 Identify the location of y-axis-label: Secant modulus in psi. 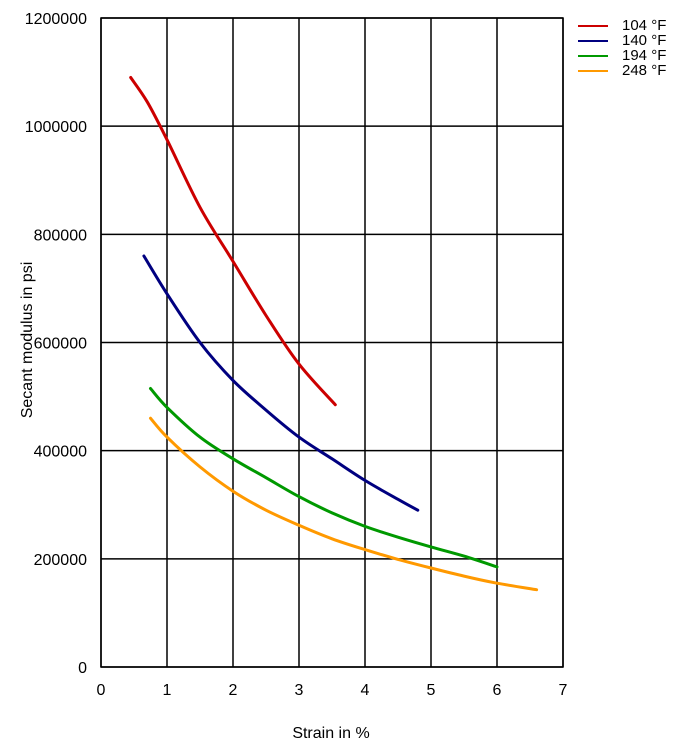
(27, 340).